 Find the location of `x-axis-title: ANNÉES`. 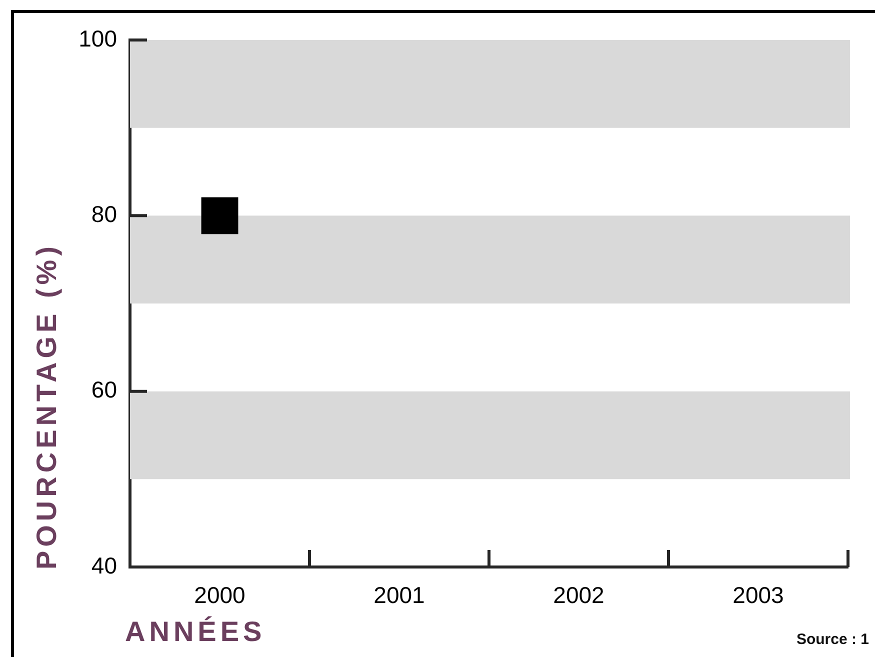

x-axis-title: ANNÉES is located at coordinates (195, 631).